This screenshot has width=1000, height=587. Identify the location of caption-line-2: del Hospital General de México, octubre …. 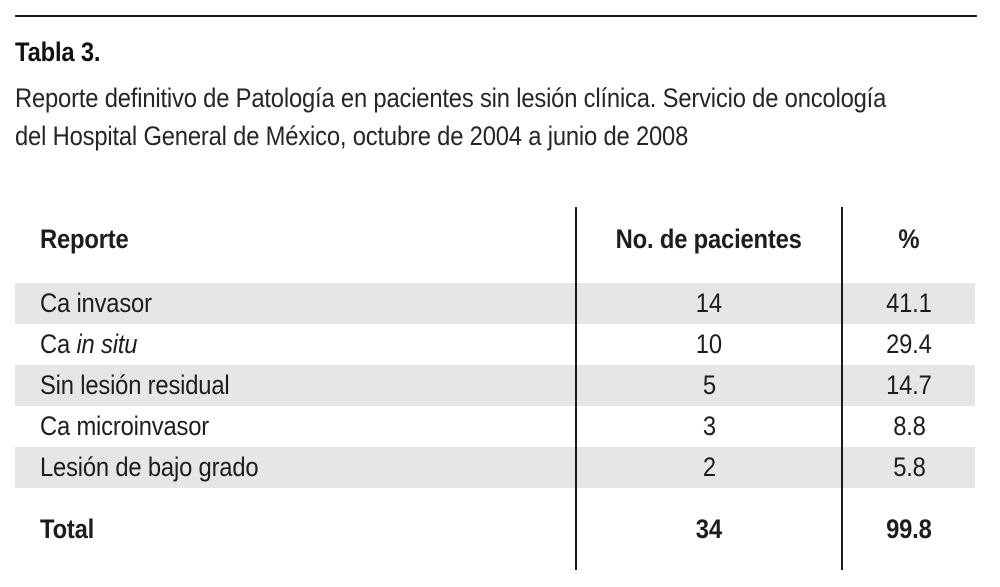
(352, 136).